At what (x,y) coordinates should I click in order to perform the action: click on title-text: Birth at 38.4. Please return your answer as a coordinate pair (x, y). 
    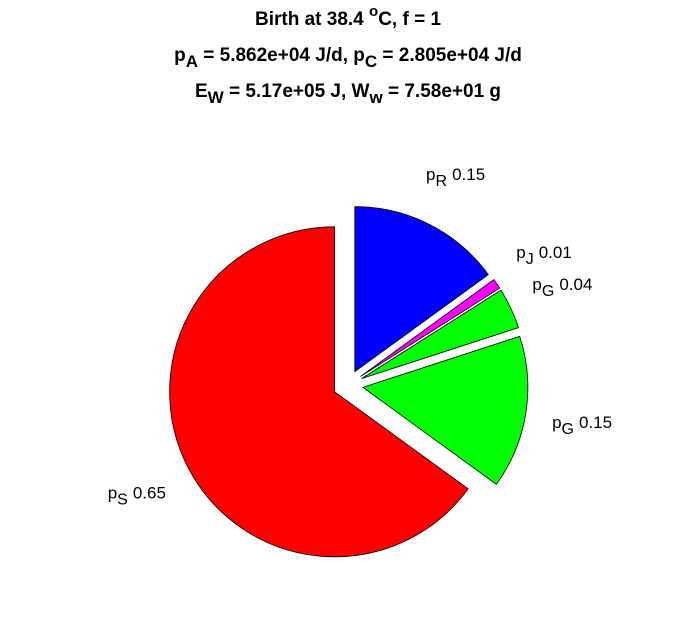
    Looking at the image, I should click on (312, 19).